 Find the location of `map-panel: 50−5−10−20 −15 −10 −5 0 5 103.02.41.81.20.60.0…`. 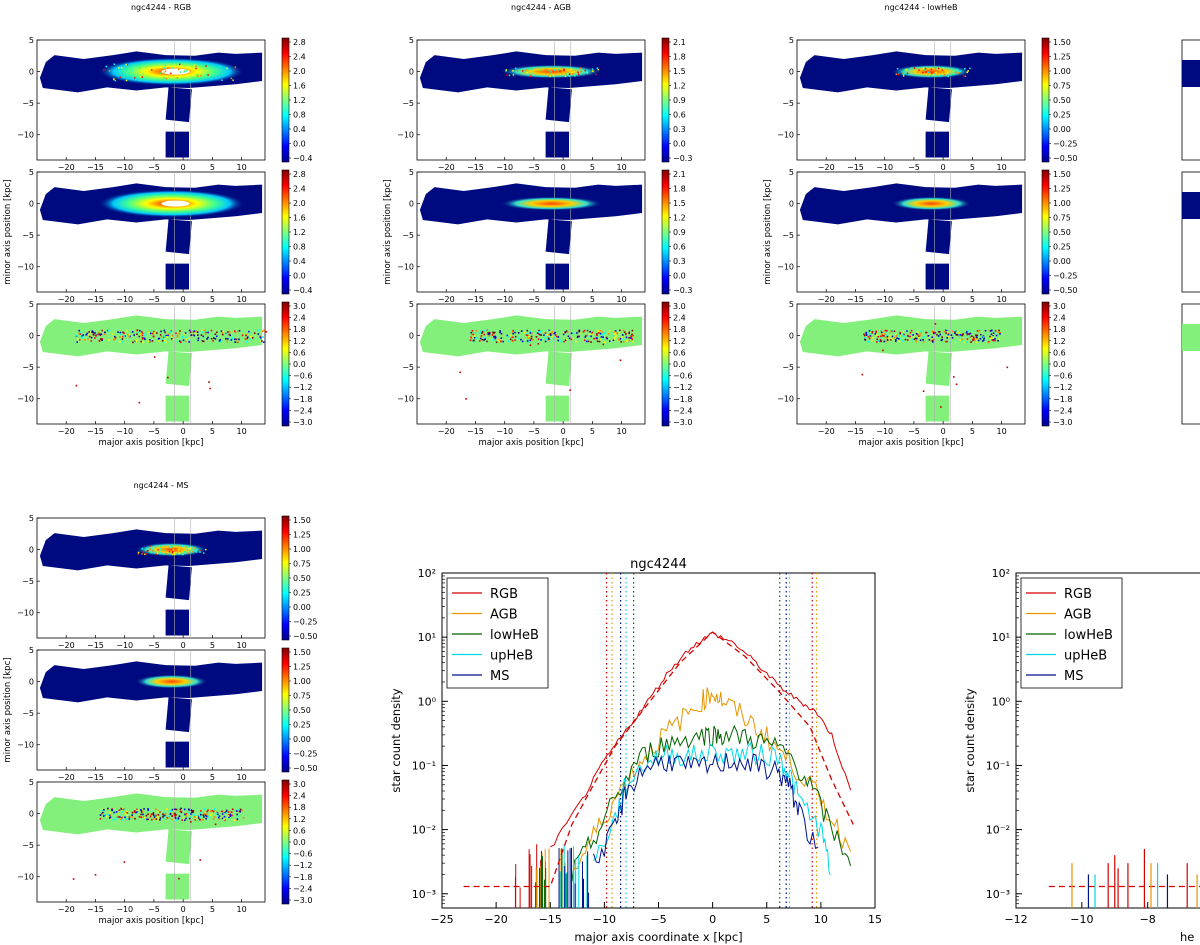

map-panel: 50−5−10−20 −15 −10 −5 0 5 103.02.41.81.20.60.0… is located at coordinates (924, 368).